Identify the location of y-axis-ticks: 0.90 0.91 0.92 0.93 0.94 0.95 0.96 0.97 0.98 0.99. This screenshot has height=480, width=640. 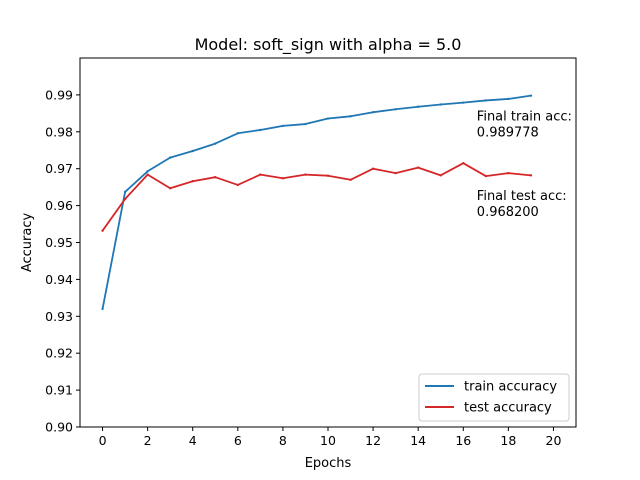
(62, 261).